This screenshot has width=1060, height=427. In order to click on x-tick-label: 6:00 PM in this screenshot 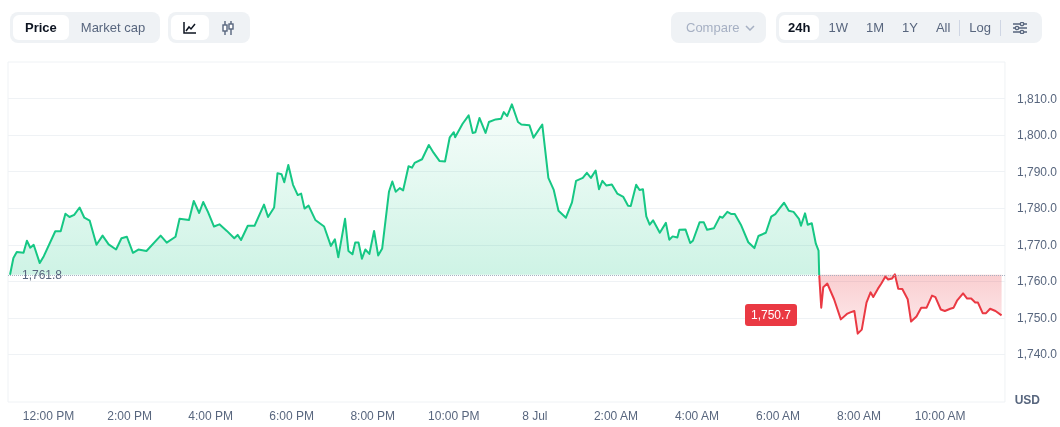, I will do `click(292, 416)`.